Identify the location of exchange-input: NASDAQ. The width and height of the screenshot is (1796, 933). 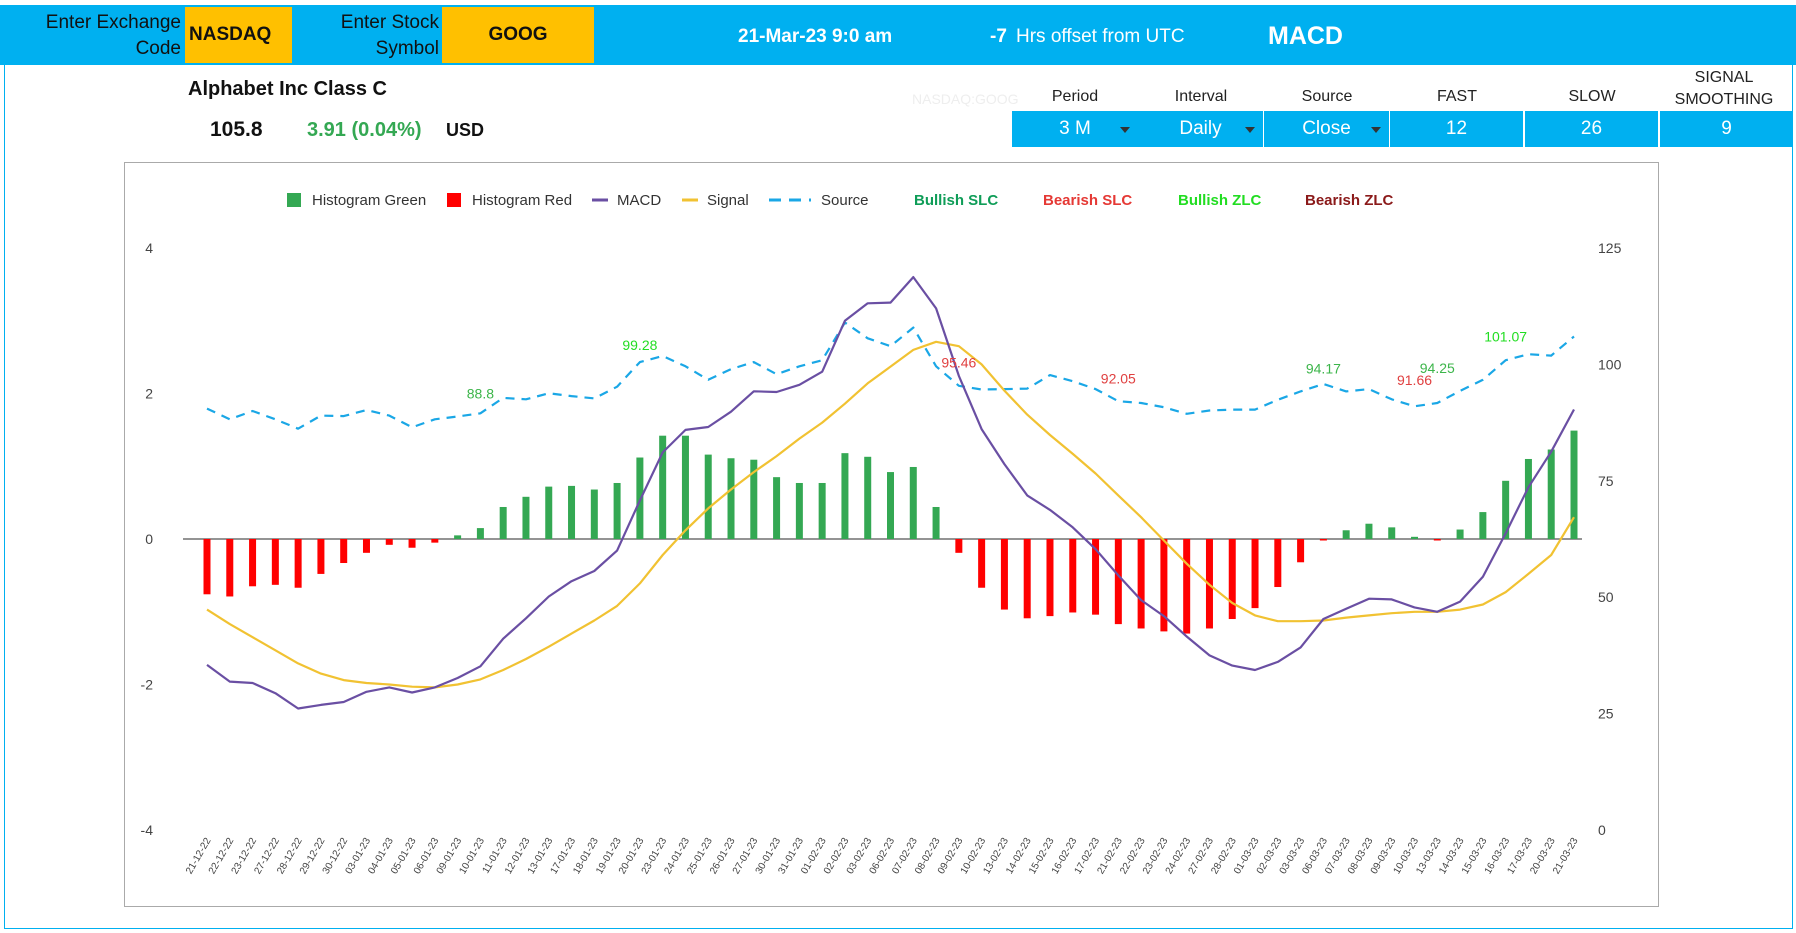
(238, 35).